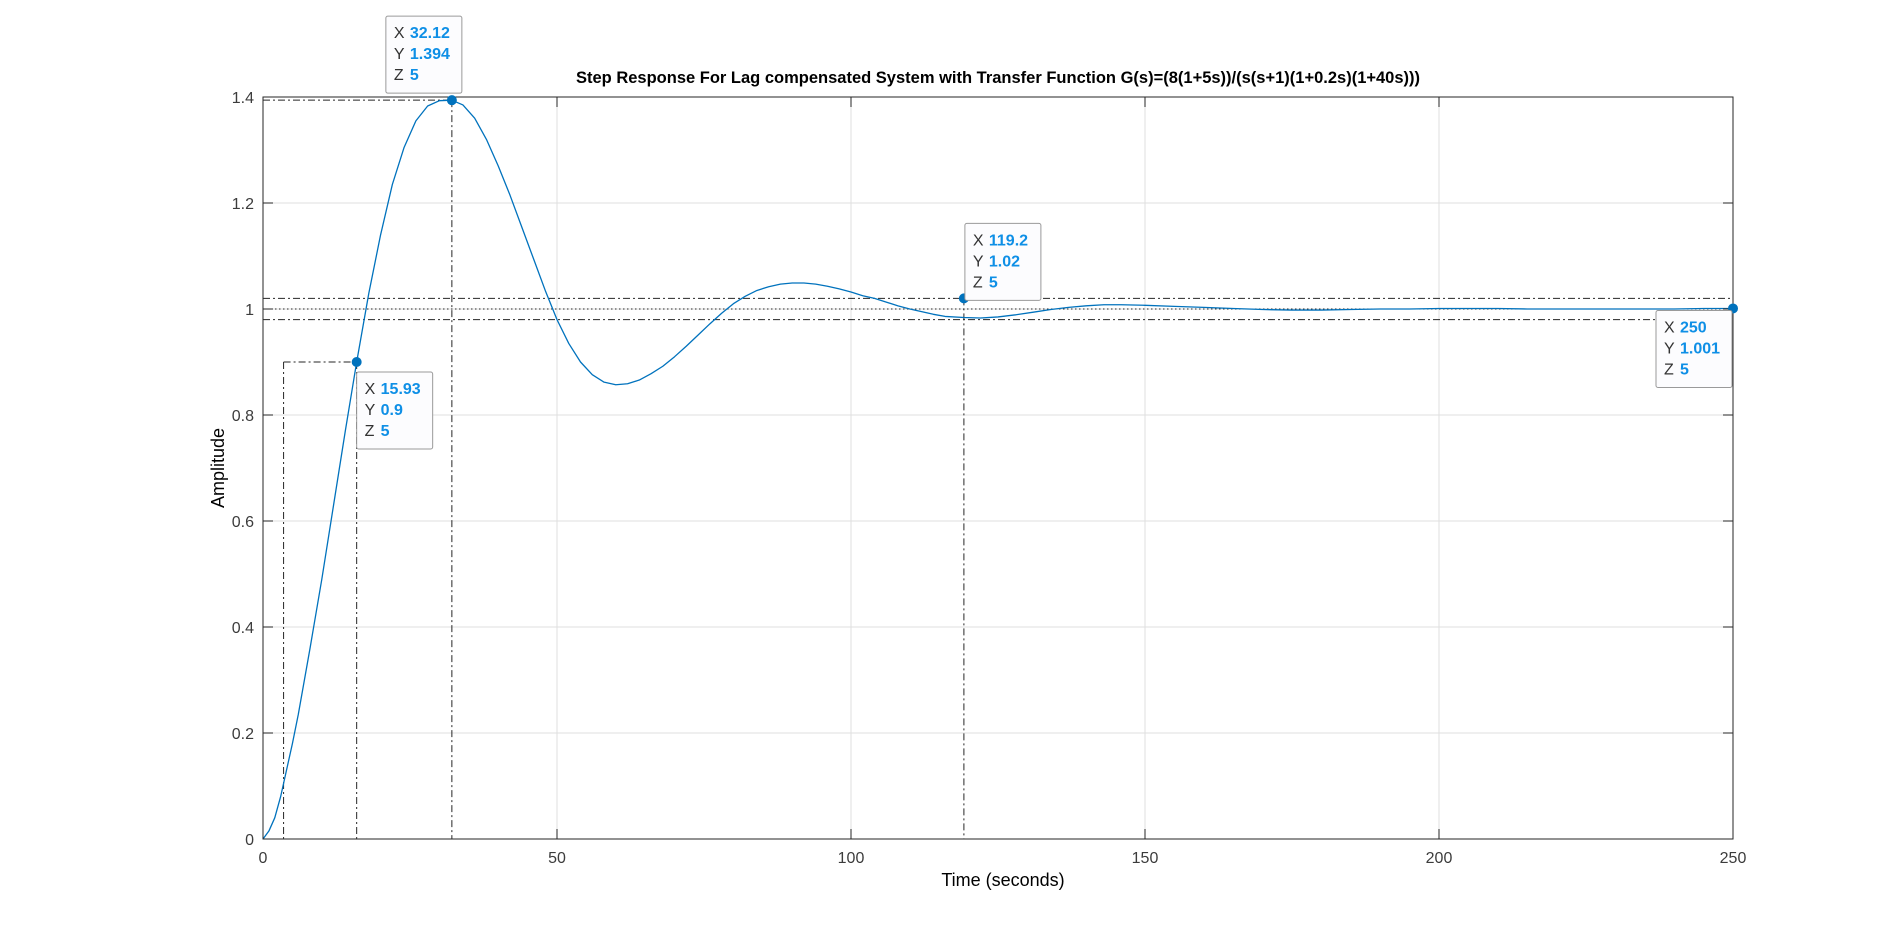 The image size is (1902, 937). I want to click on datatip-x-value: 119.2, so click(1008, 240).